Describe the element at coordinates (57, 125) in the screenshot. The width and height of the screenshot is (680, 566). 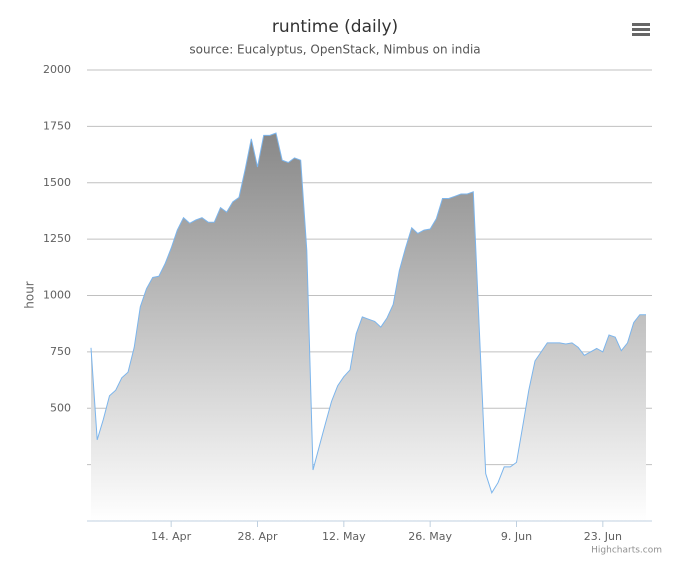
I see `y-tick-label: 1750` at that location.